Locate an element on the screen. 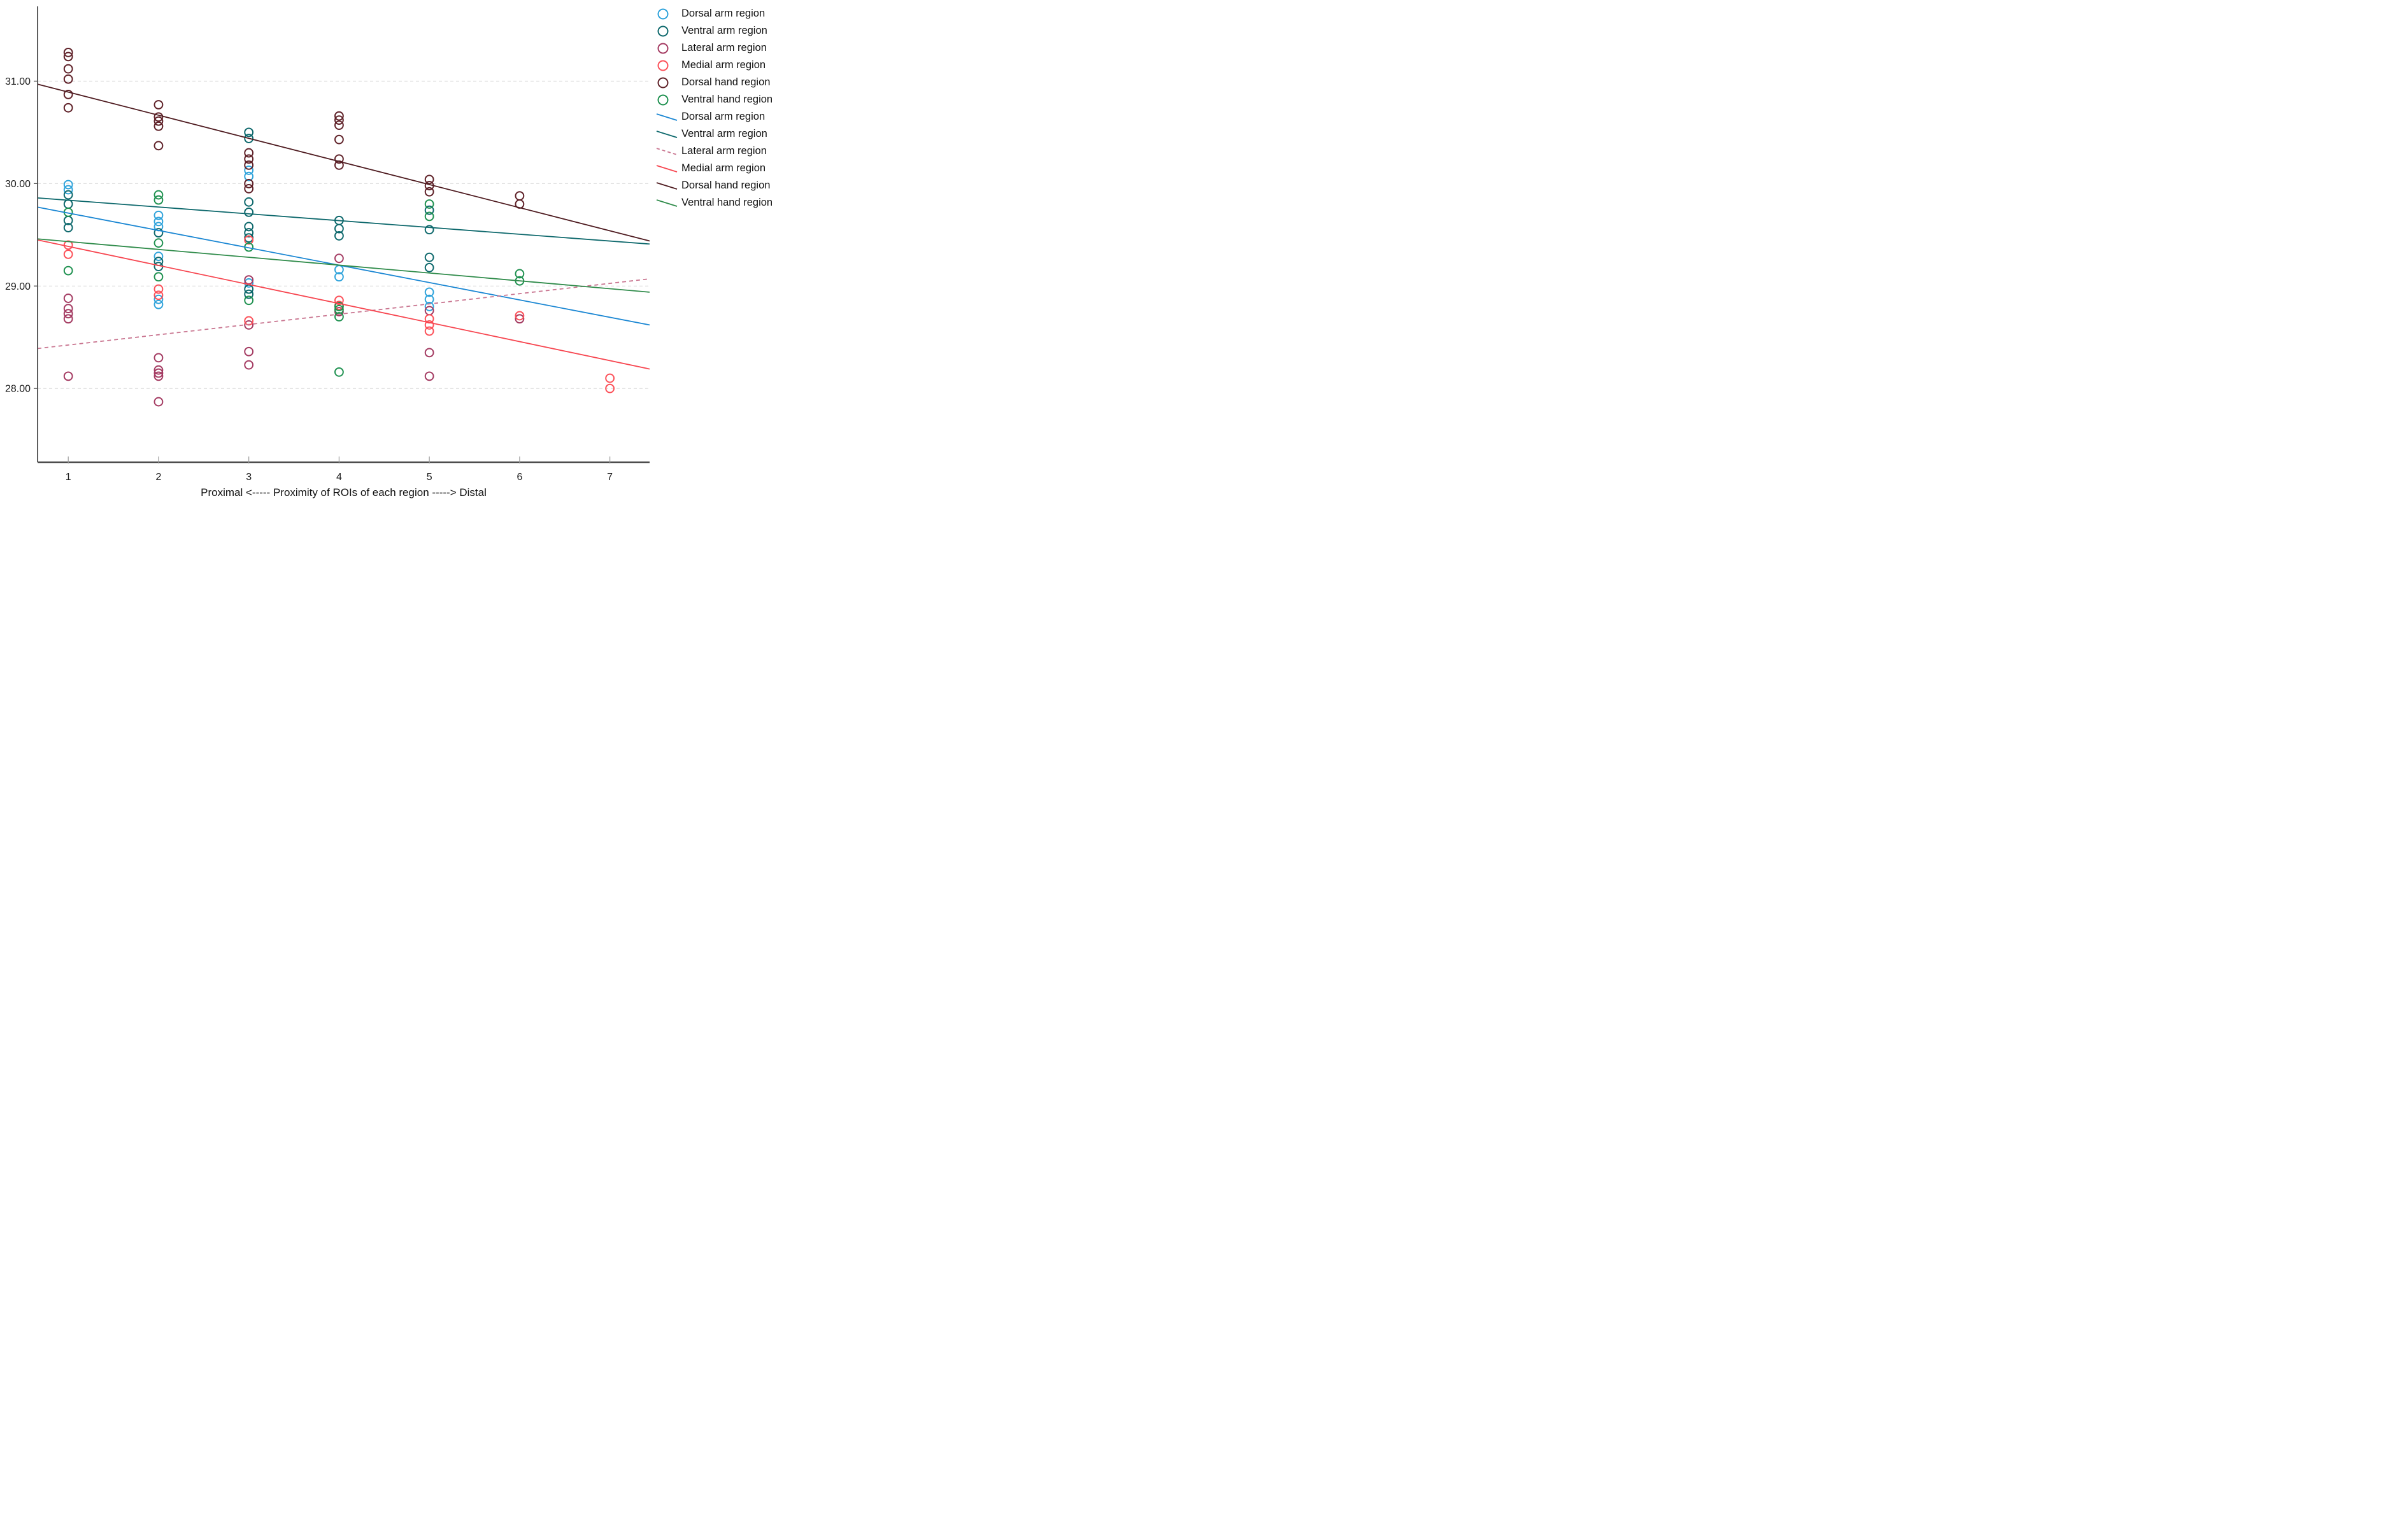 The height and width of the screenshot is (1521, 2408). legend-item-marker-dorsal-arm-region: Dorsal arm region is located at coordinates (728, 13).